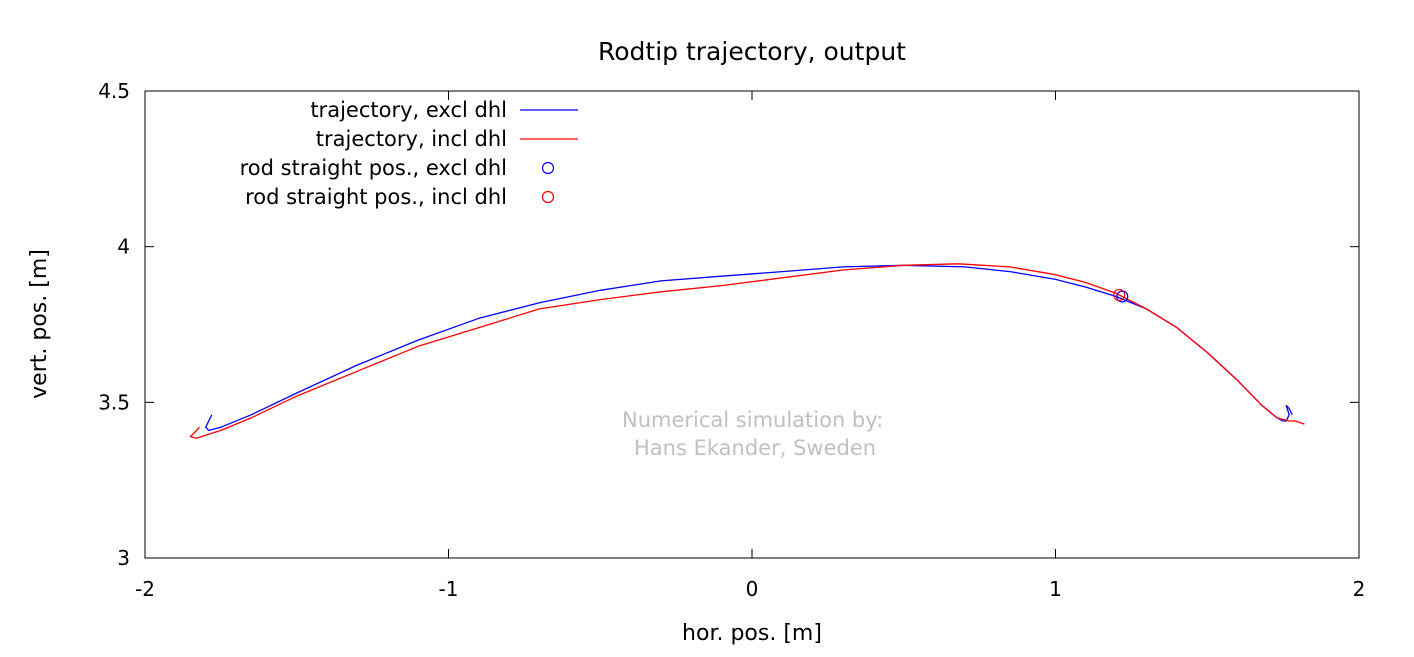 The width and height of the screenshot is (1414, 657). Describe the element at coordinates (373, 168) in the screenshot. I see `legend-label: rod straight pos., excl dhl` at that location.